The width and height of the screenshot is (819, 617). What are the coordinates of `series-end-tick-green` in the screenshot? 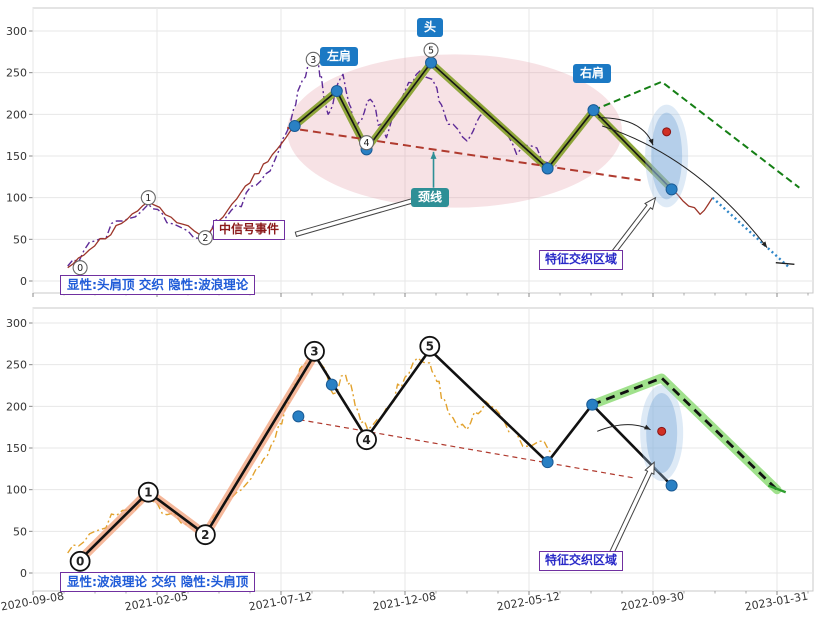 It's located at (777, 489).